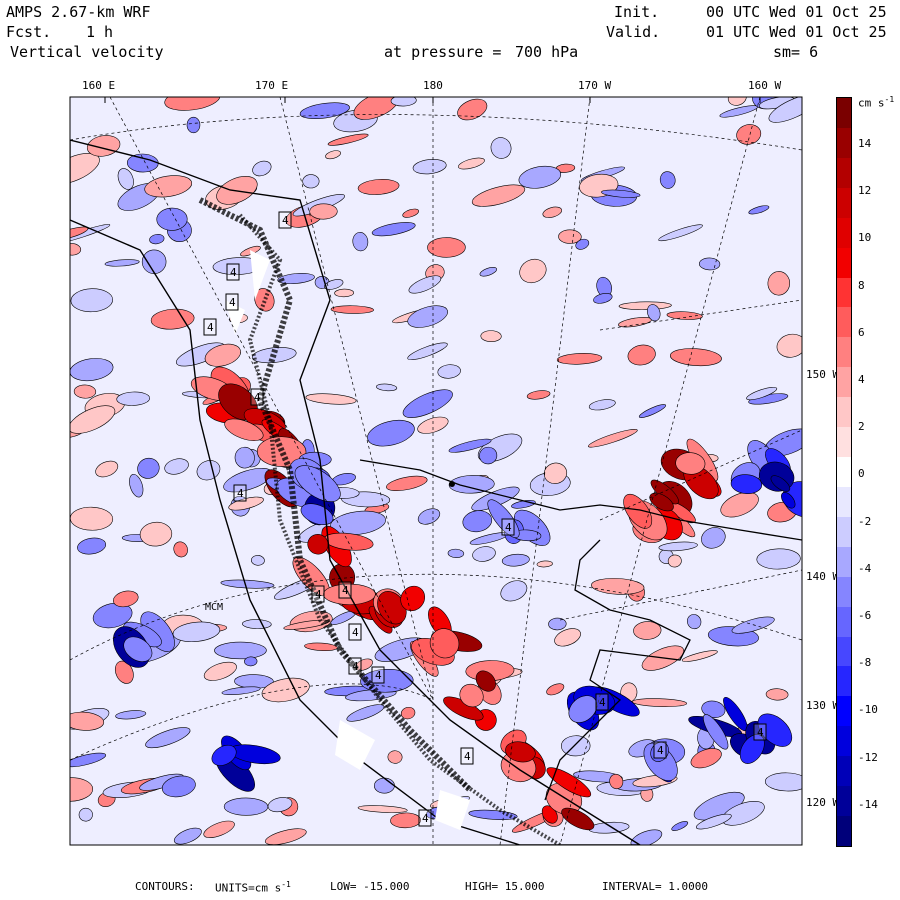 The height and width of the screenshot is (900, 900). What do you see at coordinates (861, 379) in the screenshot?
I see `colorbar-tick-label: 4` at bounding box center [861, 379].